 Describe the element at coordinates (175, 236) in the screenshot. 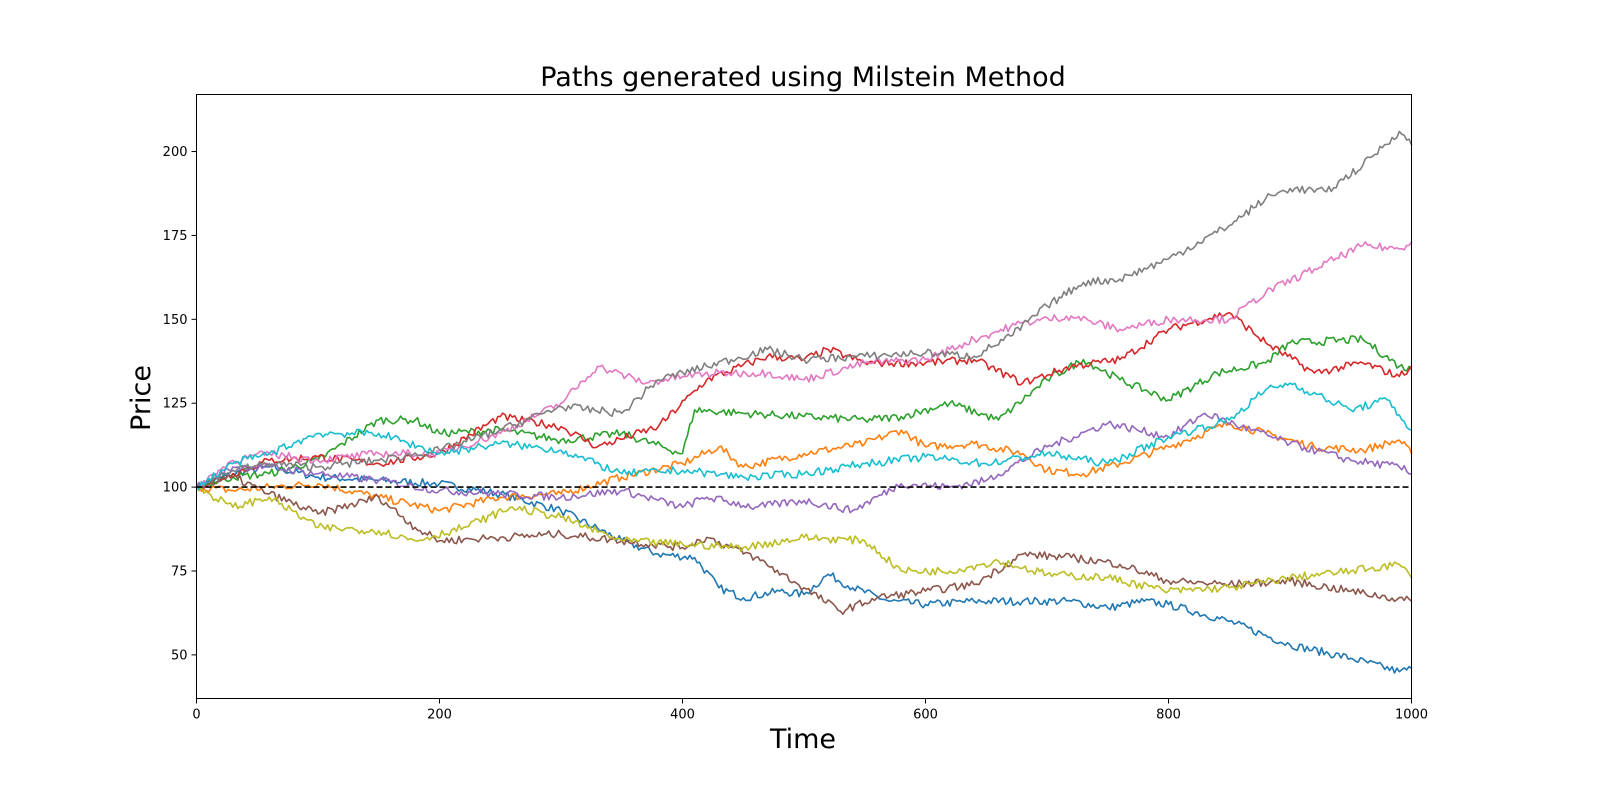

I see `y-tick-label: 175` at that location.